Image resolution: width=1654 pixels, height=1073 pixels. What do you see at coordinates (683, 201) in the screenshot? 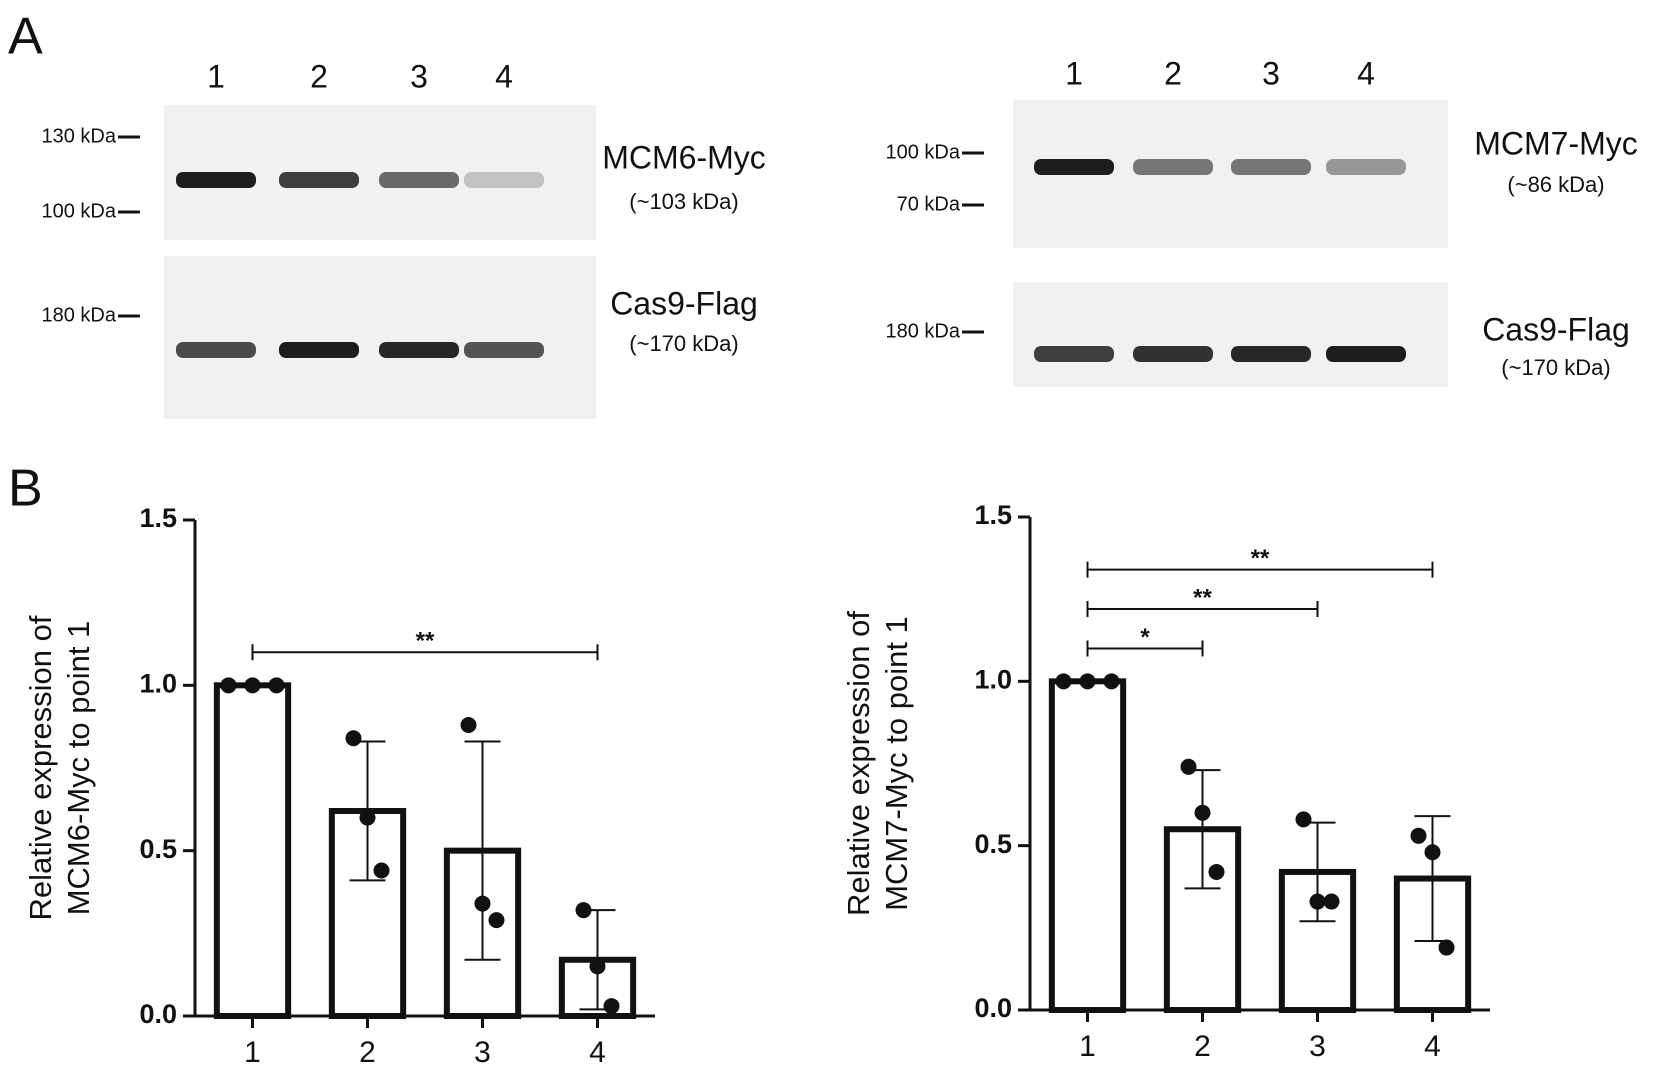
I see `protein-size: (~103 kDa)` at bounding box center [683, 201].